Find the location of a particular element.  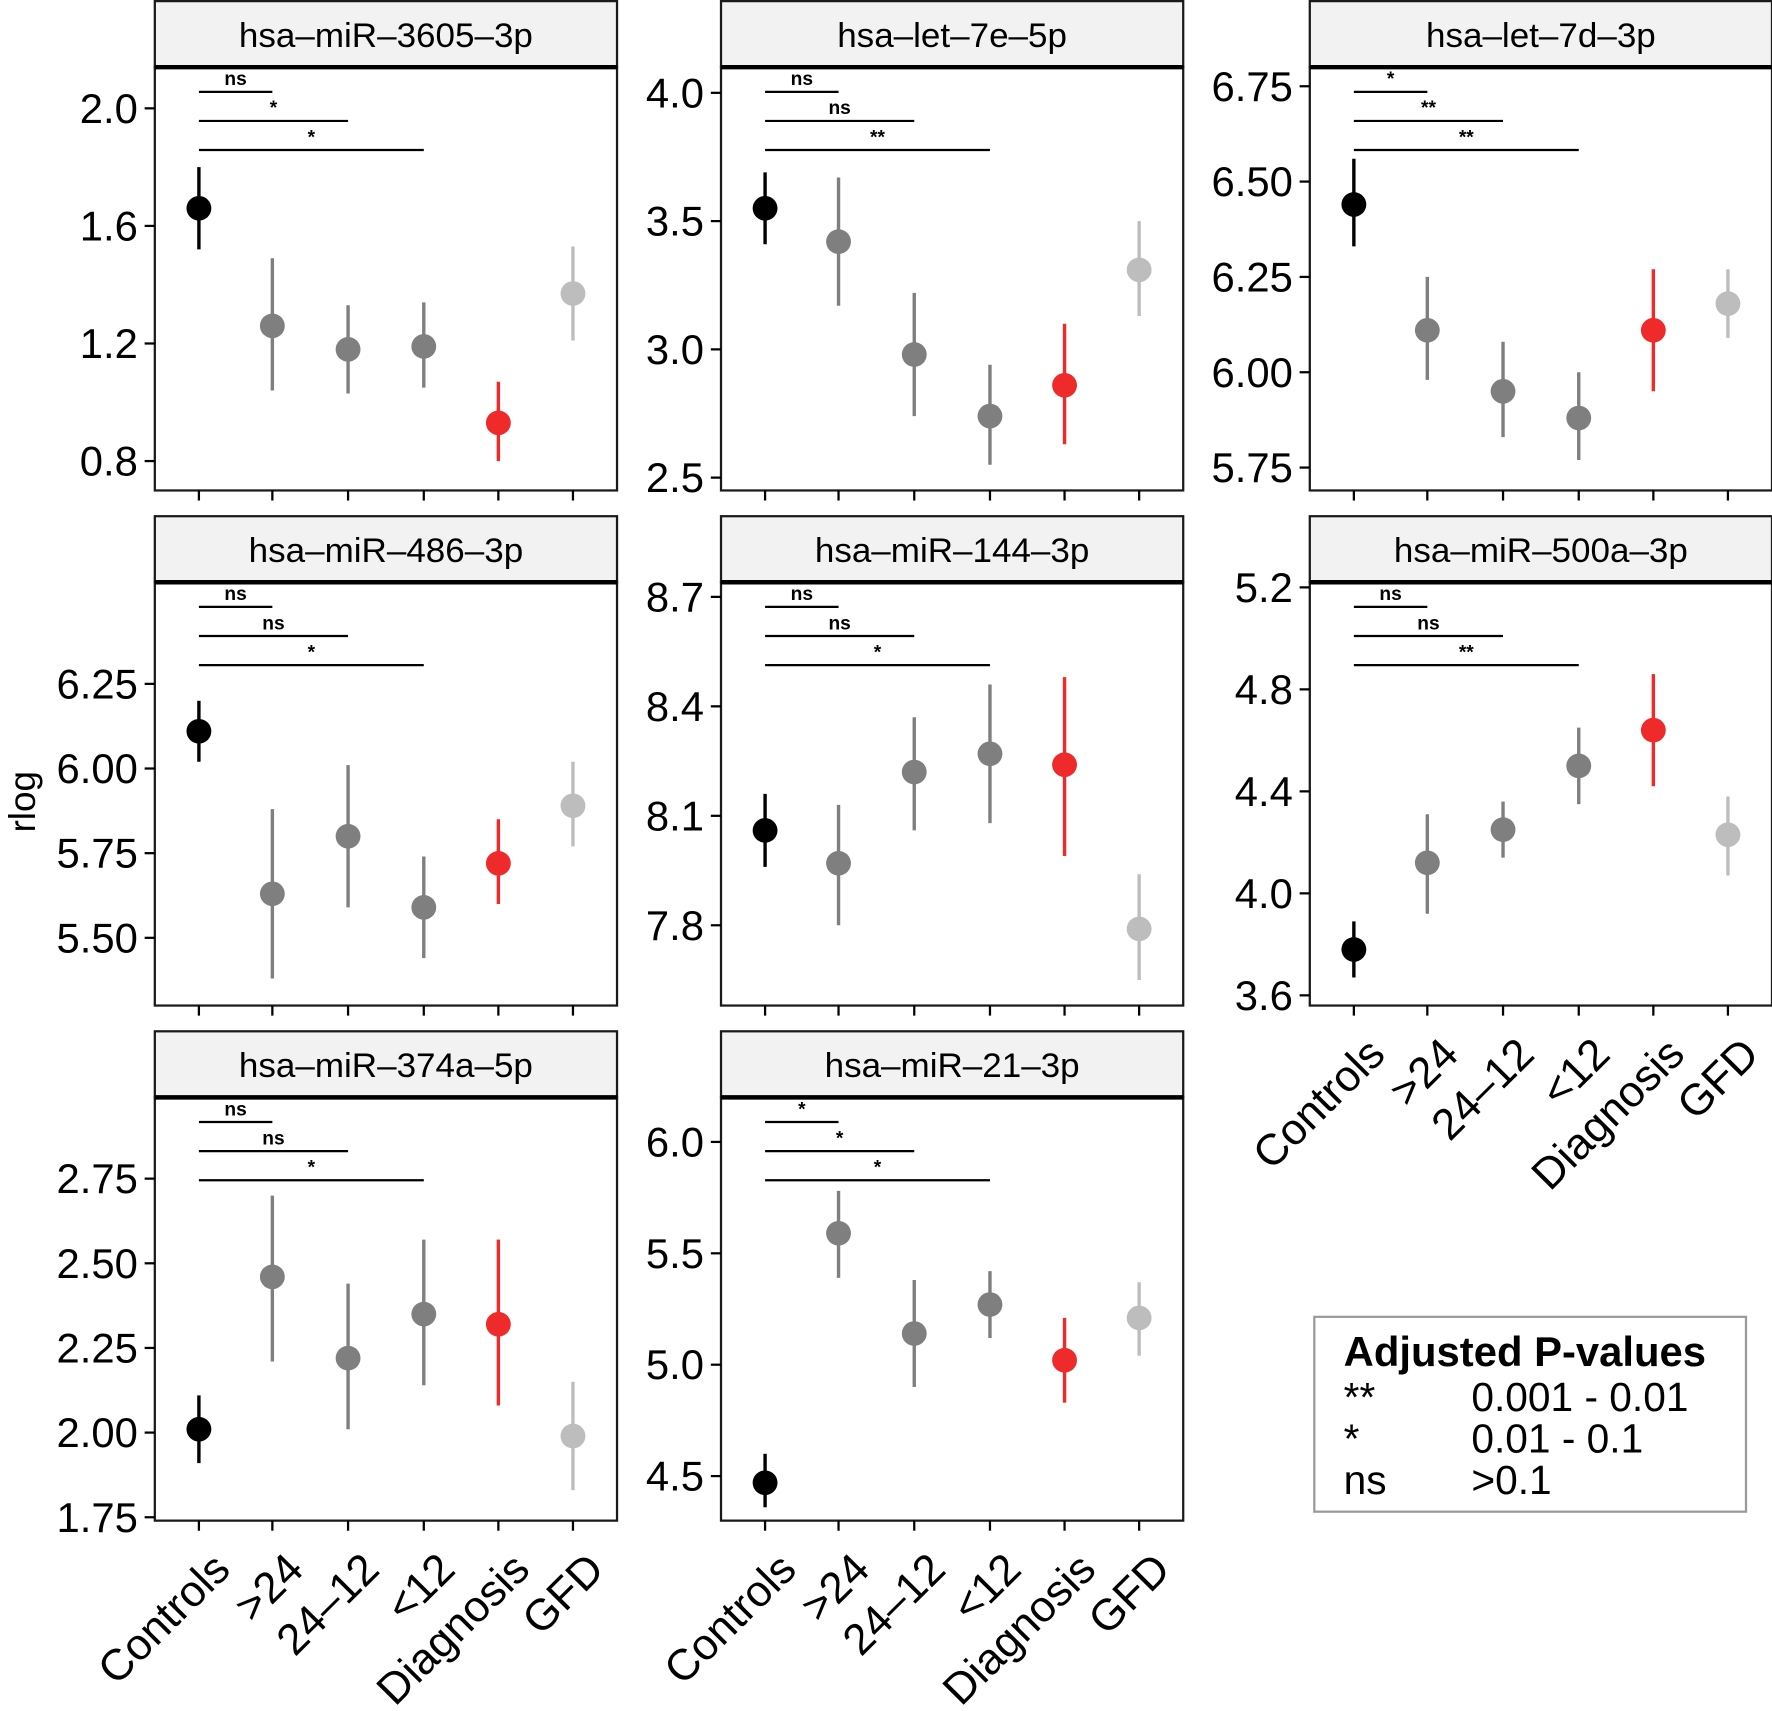

y-tick-label: 2.00 is located at coordinates (97, 1432).